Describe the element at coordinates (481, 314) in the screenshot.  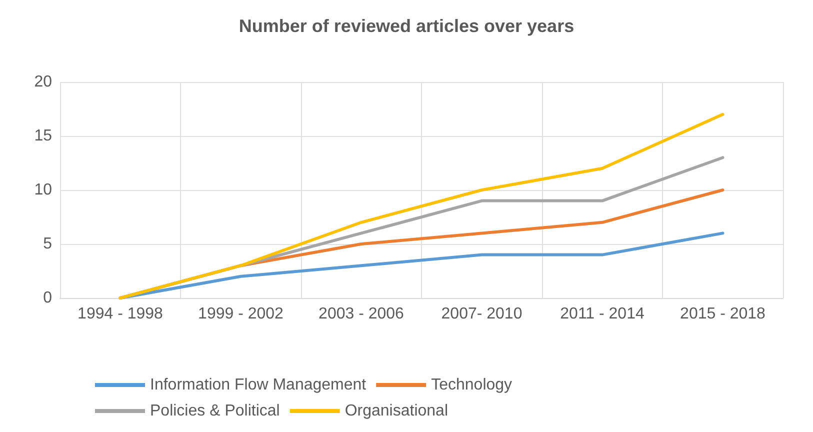
I see `x-tick-label: 2007- 2010` at that location.